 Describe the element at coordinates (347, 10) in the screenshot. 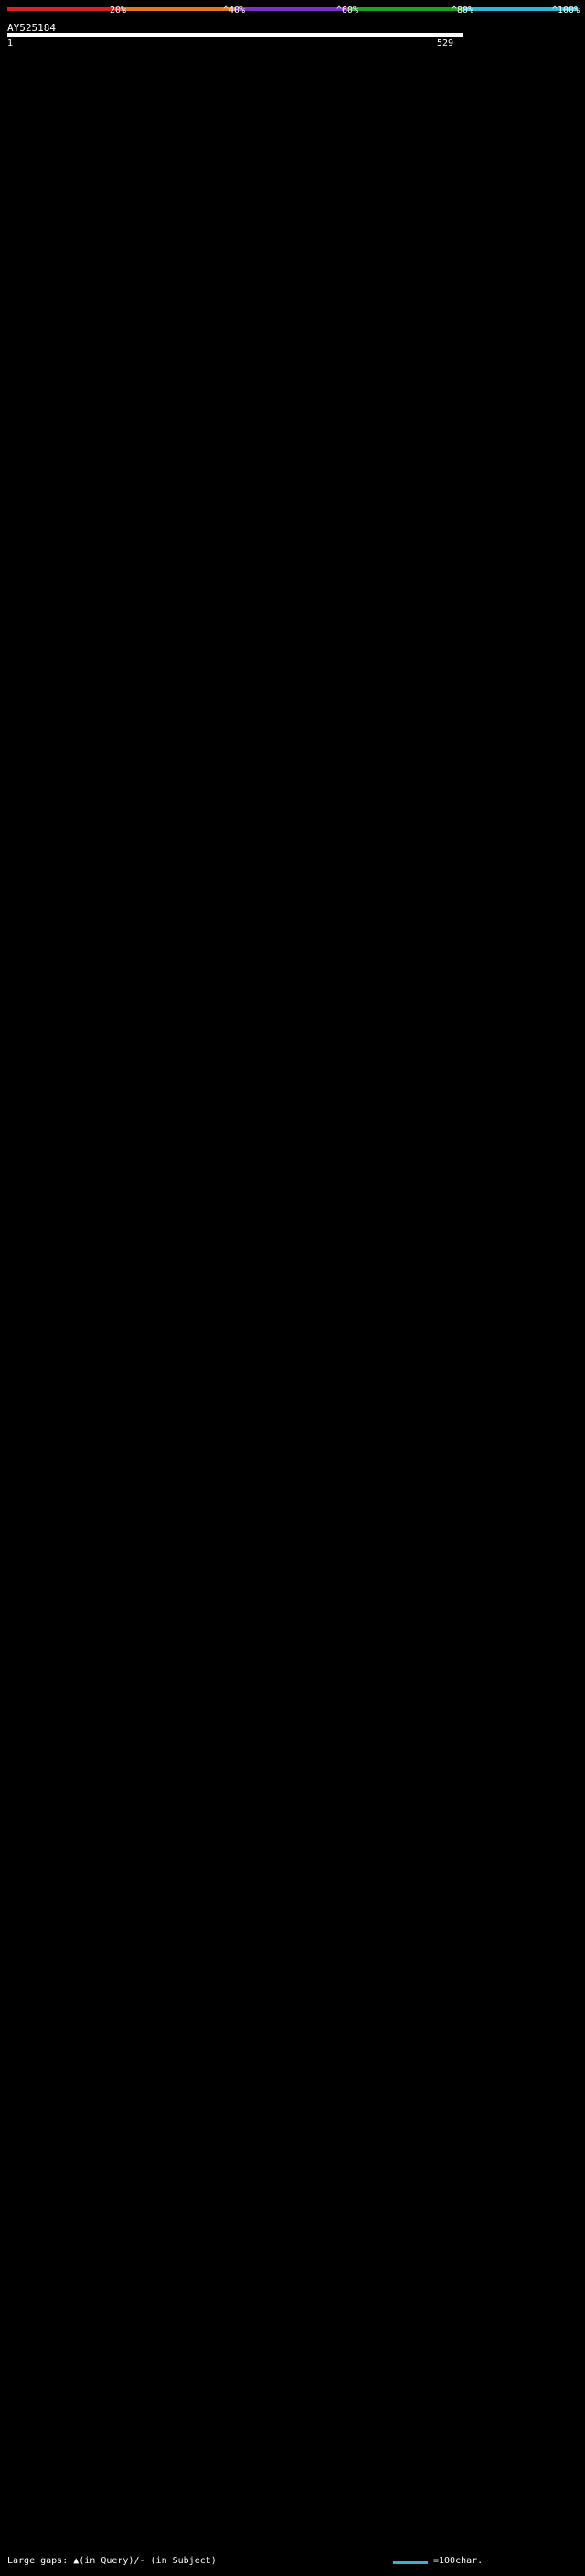

I see `scale-label-60: ^60%` at that location.